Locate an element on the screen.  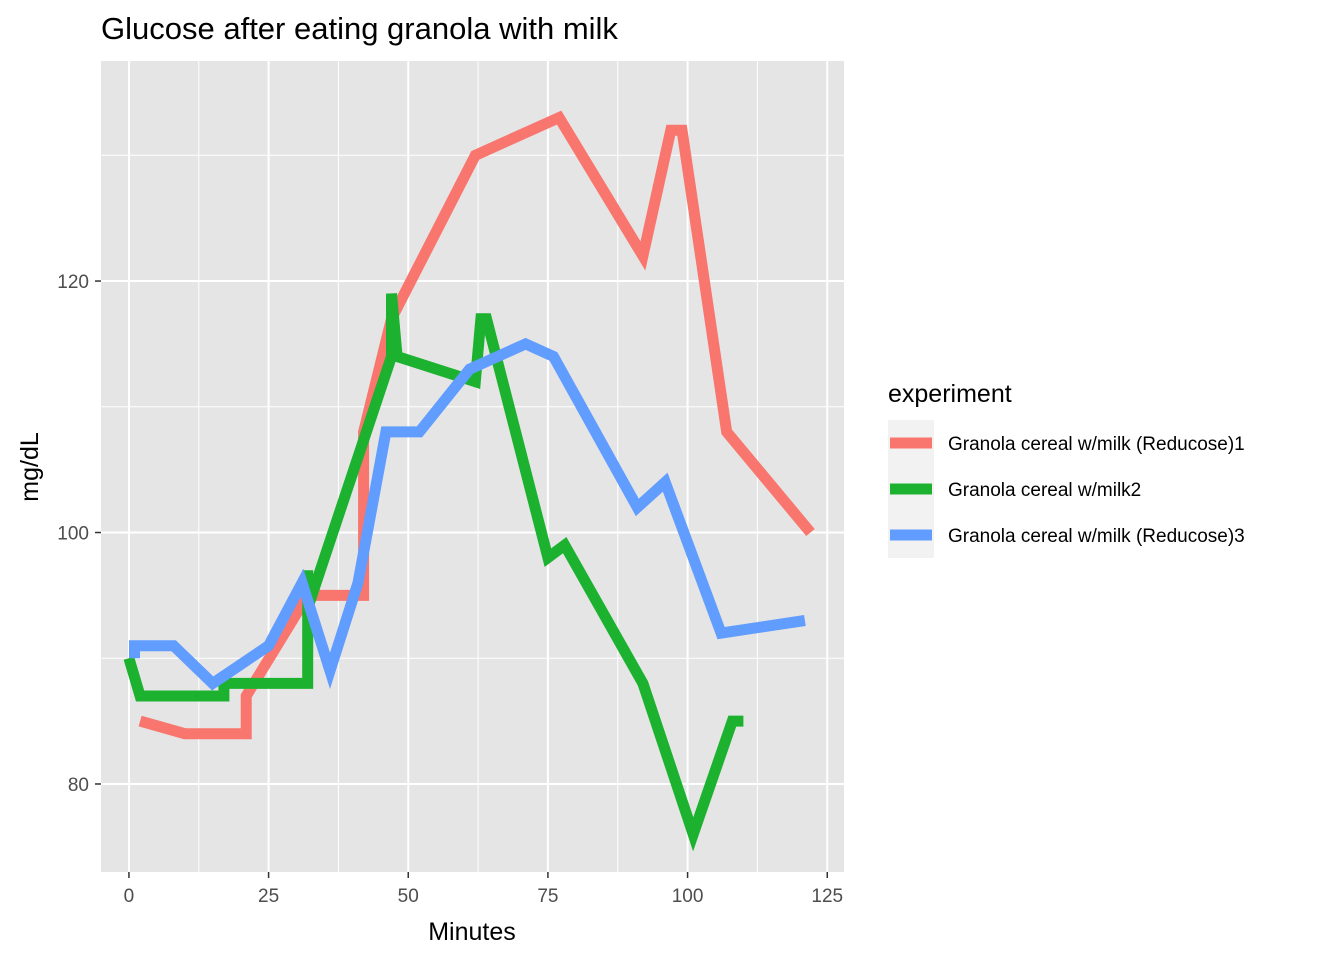
x-axis: 0 25 50 75 100 125 is located at coordinates (483, 889).